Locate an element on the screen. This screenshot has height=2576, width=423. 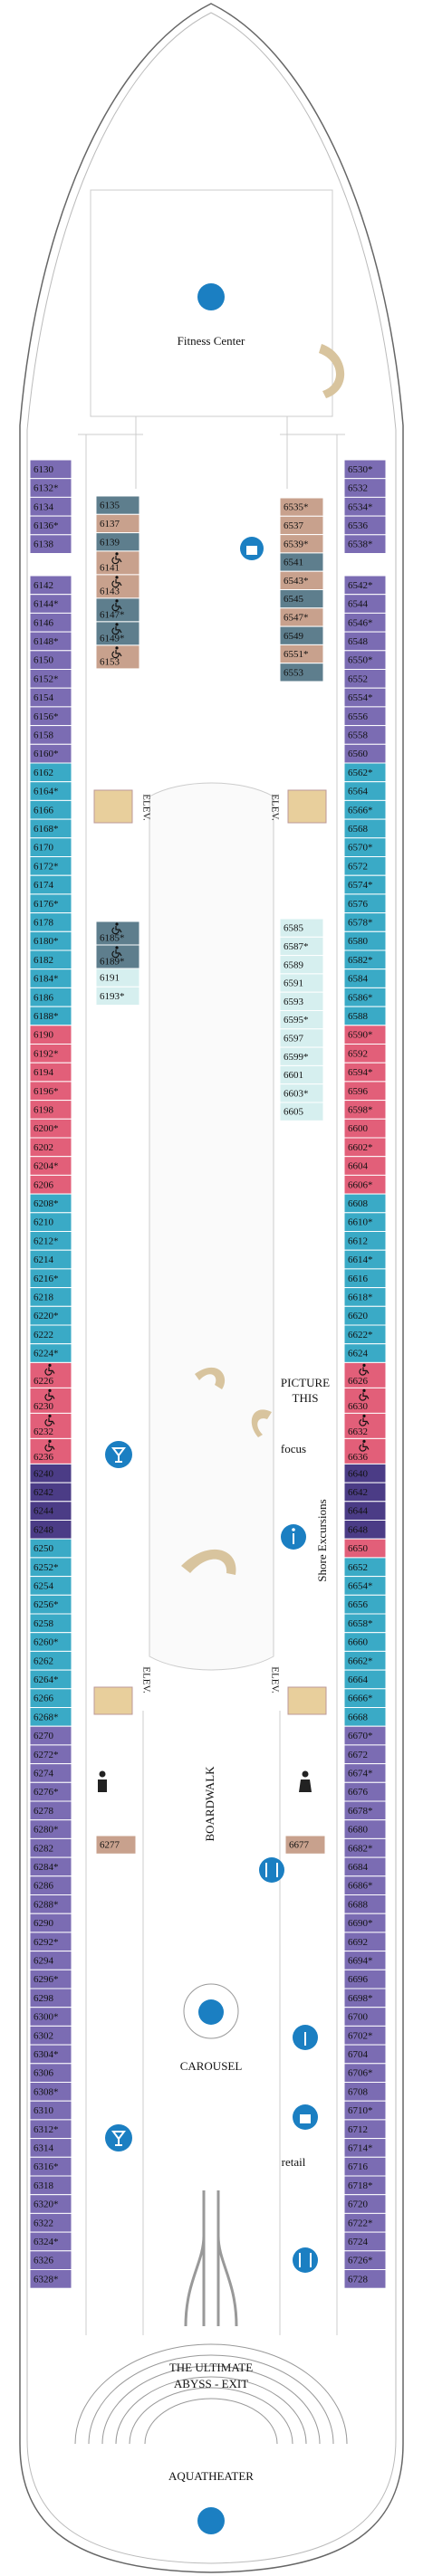
cabin-number: 6620 is located at coordinates (358, 1316).